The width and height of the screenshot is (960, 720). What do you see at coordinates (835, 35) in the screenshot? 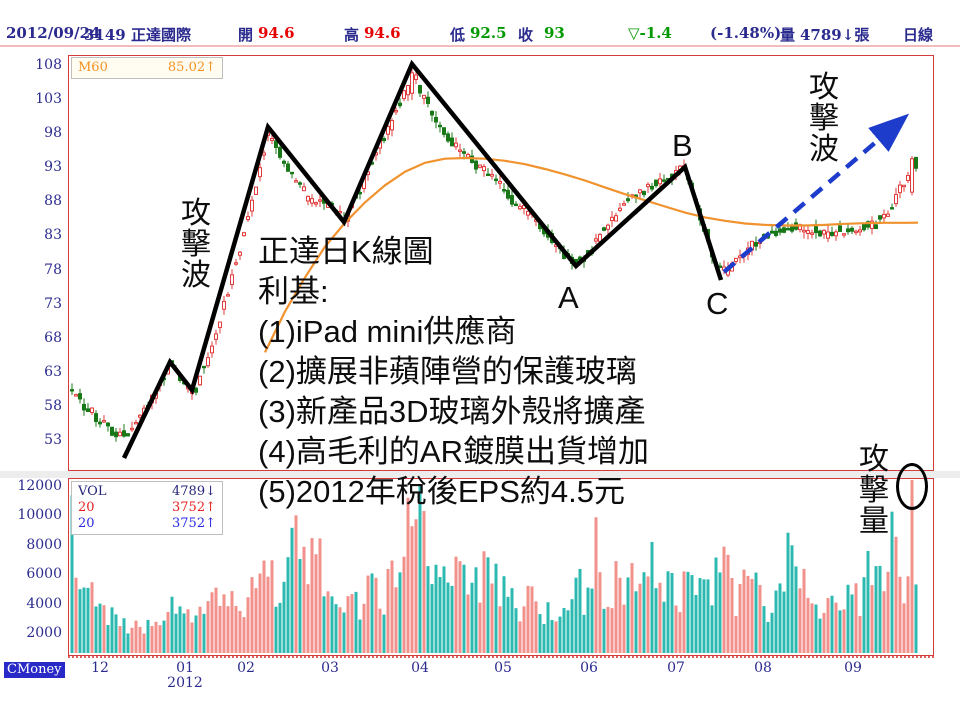
I see `volume-value: 4789↓張` at bounding box center [835, 35].